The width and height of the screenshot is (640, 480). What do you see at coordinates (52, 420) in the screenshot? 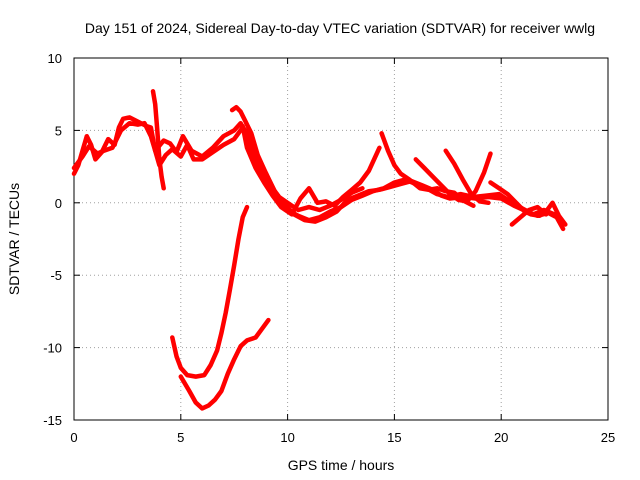
I see `y-tick-label: -15` at bounding box center [52, 420].